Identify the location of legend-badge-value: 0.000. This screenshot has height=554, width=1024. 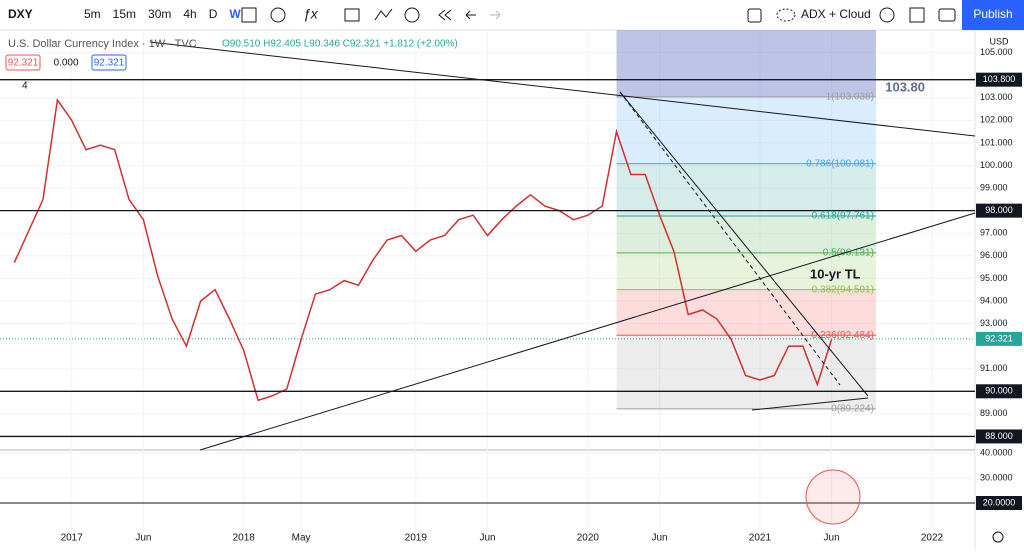
(65, 63).